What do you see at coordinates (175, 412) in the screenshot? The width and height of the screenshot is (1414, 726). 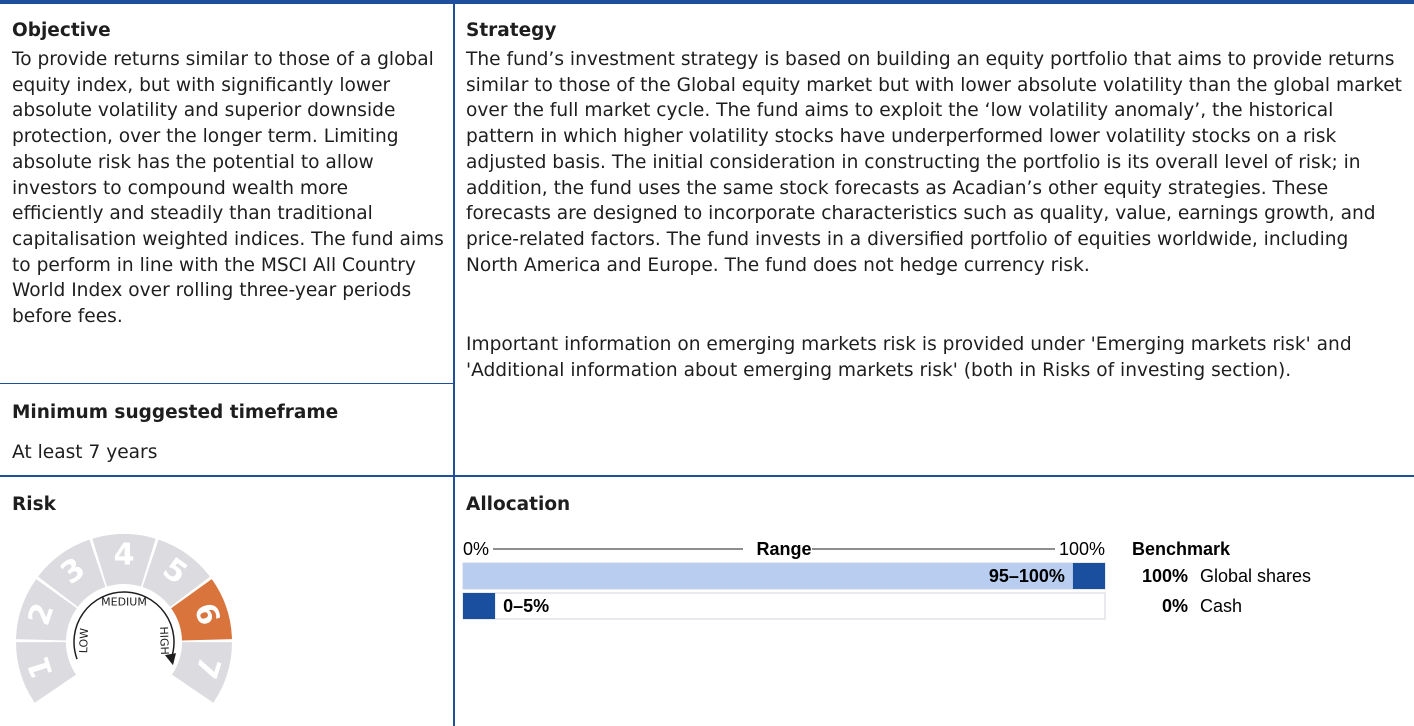 I see `timeframe-title: Minimum suggested timeframe` at bounding box center [175, 412].